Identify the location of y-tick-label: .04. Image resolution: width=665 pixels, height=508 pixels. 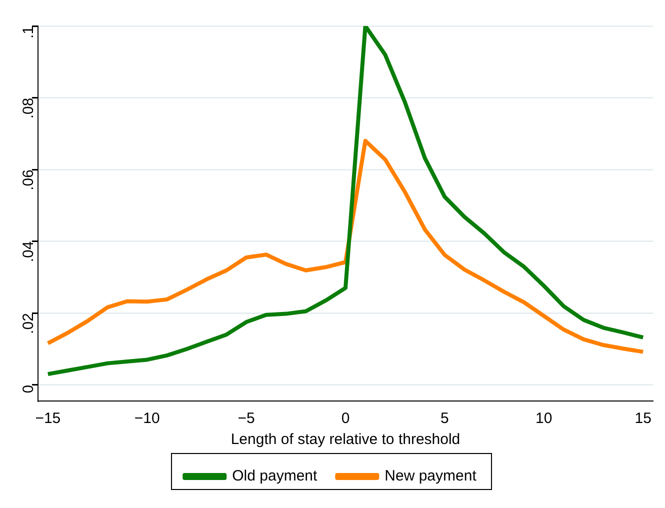
(29, 251).